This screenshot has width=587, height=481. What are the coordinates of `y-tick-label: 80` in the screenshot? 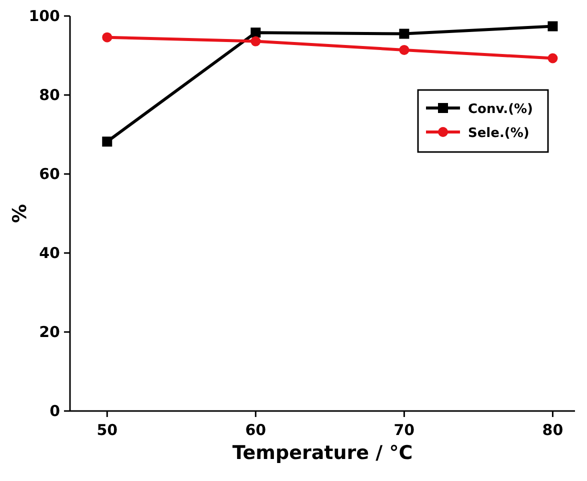 It's located at (49, 95).